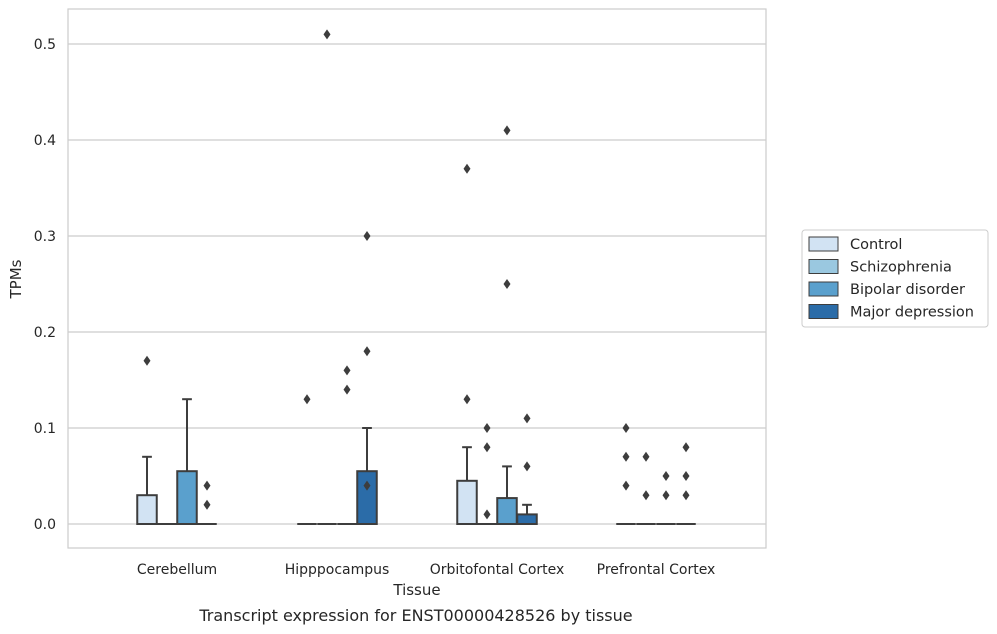 This screenshot has height=634, width=997. What do you see at coordinates (876, 245) in the screenshot?
I see `legend-label: Control` at bounding box center [876, 245].